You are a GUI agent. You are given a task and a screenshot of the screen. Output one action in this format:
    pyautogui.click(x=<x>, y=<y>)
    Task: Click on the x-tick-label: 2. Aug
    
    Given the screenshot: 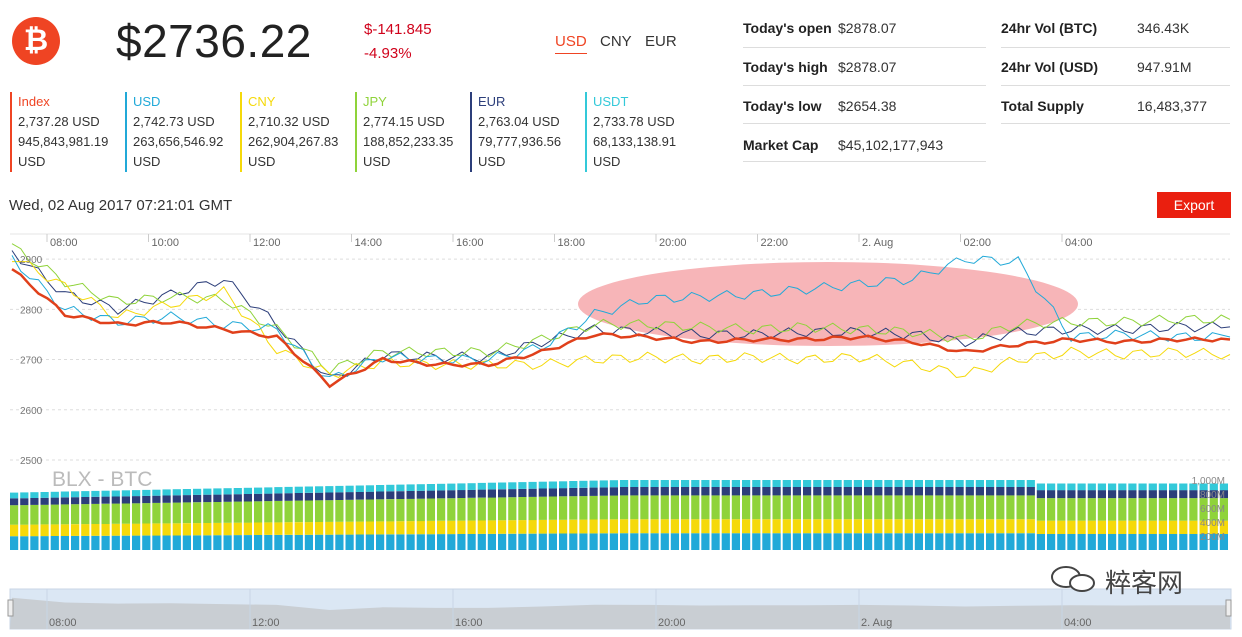 What is the action you would take?
    pyautogui.click(x=877, y=243)
    